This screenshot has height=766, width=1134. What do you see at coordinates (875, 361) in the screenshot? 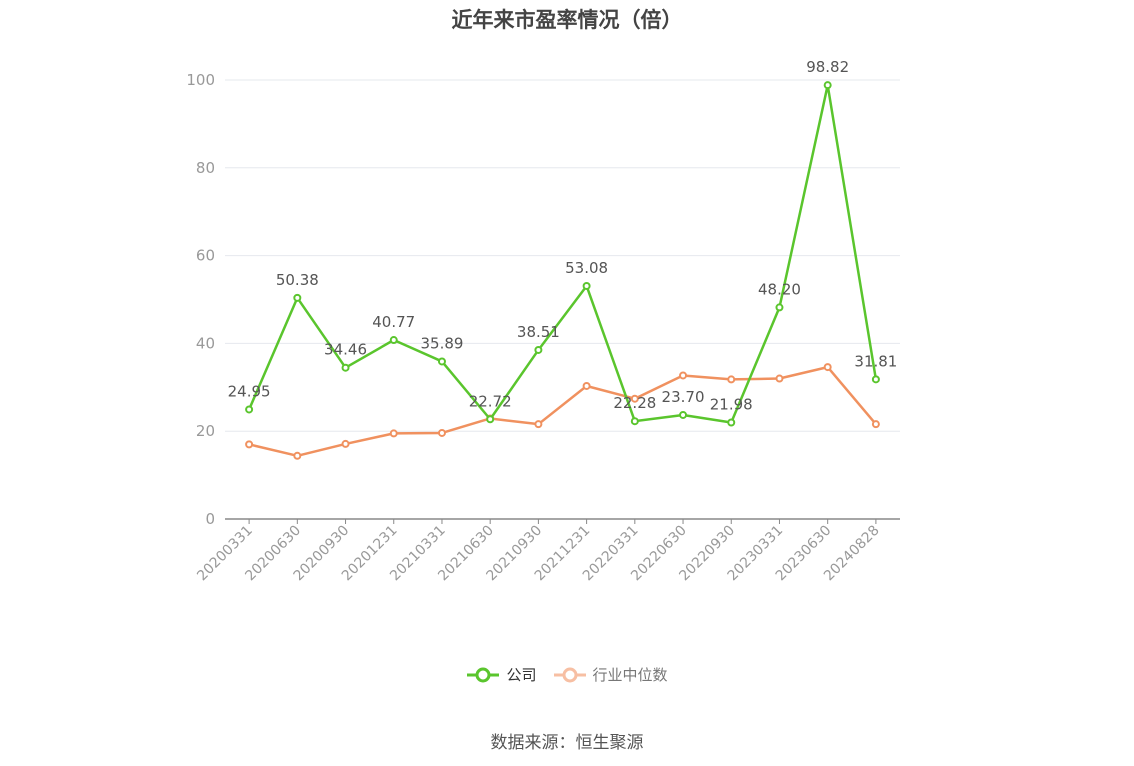
I see `data-label-company: 31.81` at bounding box center [875, 361].